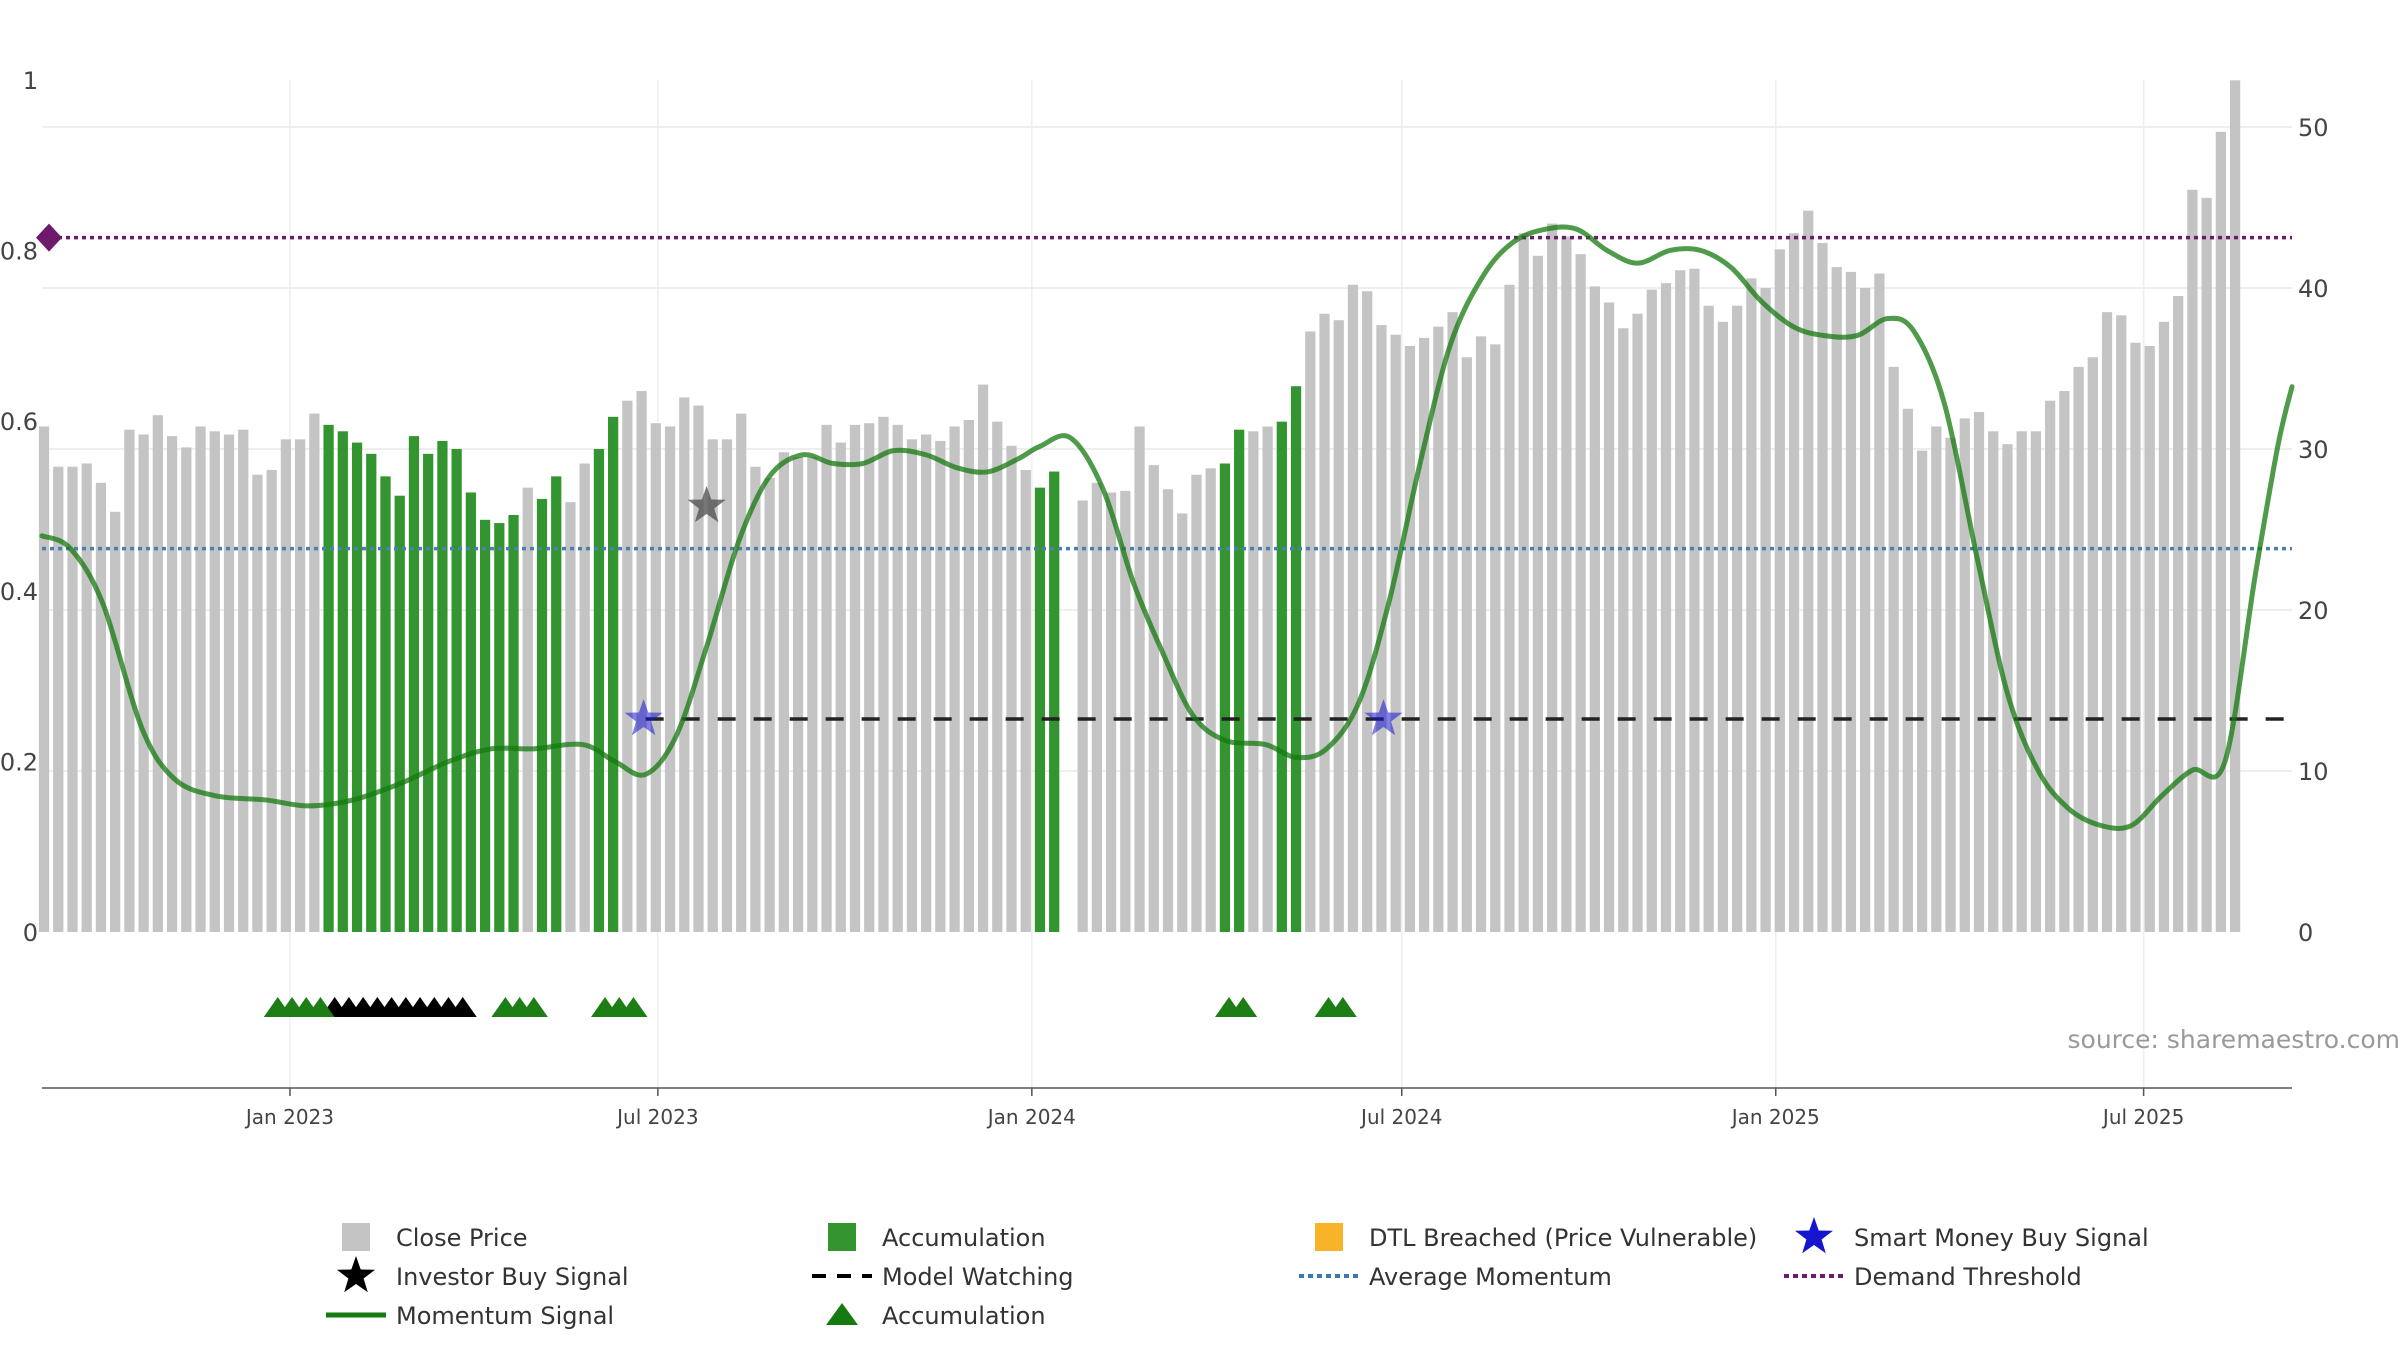 The height and width of the screenshot is (1350, 2400). What do you see at coordinates (2234, 1039) in the screenshot?
I see `source-credit: source: sharemaestro.com` at bounding box center [2234, 1039].